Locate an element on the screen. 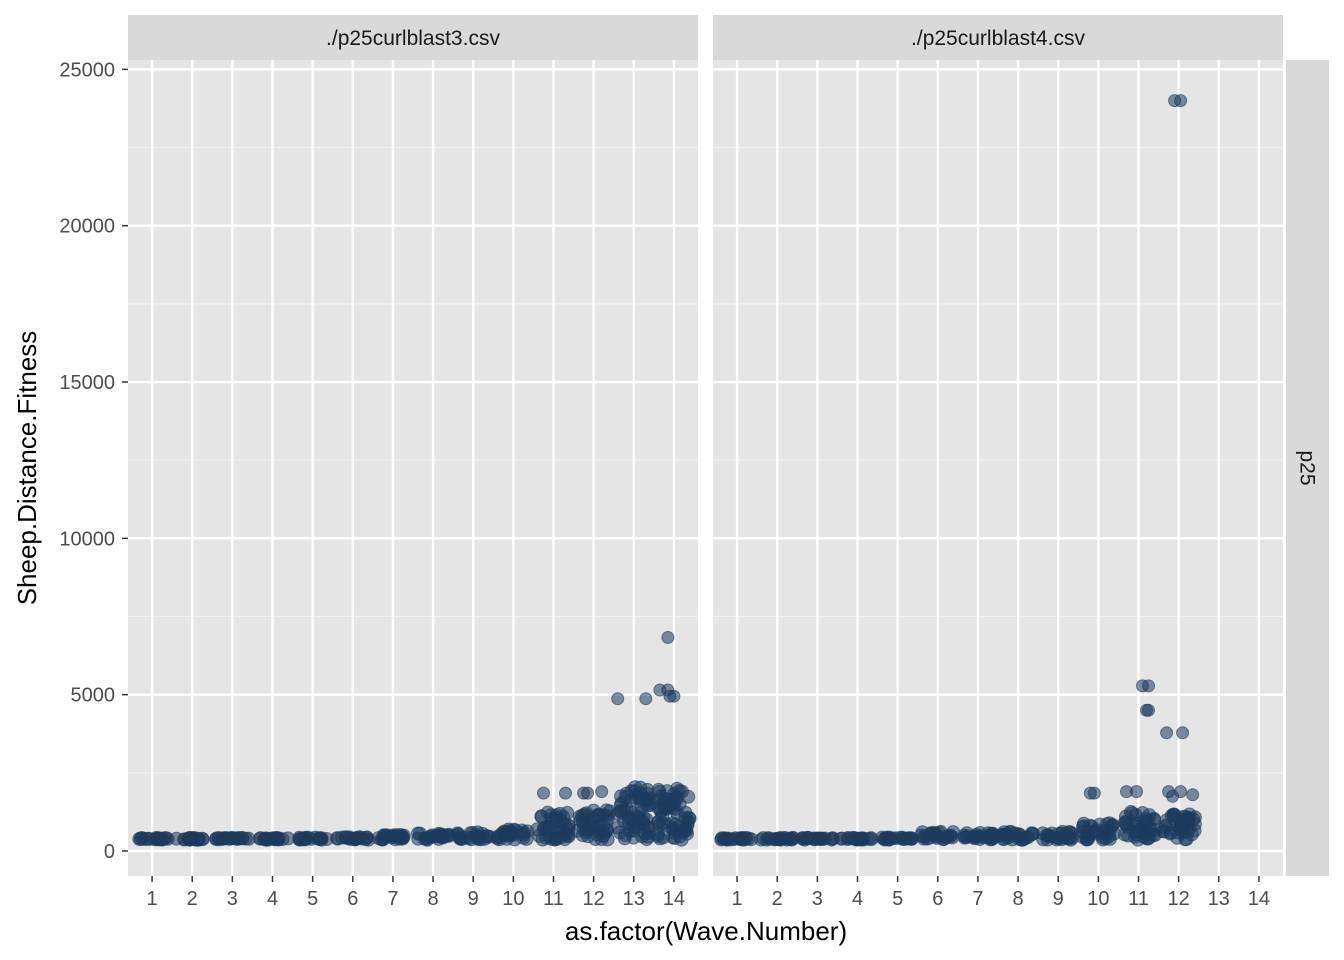 The image size is (1344, 960). x-tick-label: 2 is located at coordinates (777, 899).